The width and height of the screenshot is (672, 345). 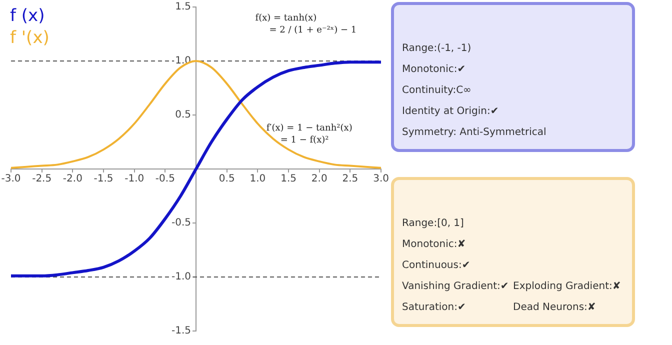 I want to click on text: Identity at Origin:✔, so click(x=451, y=112).